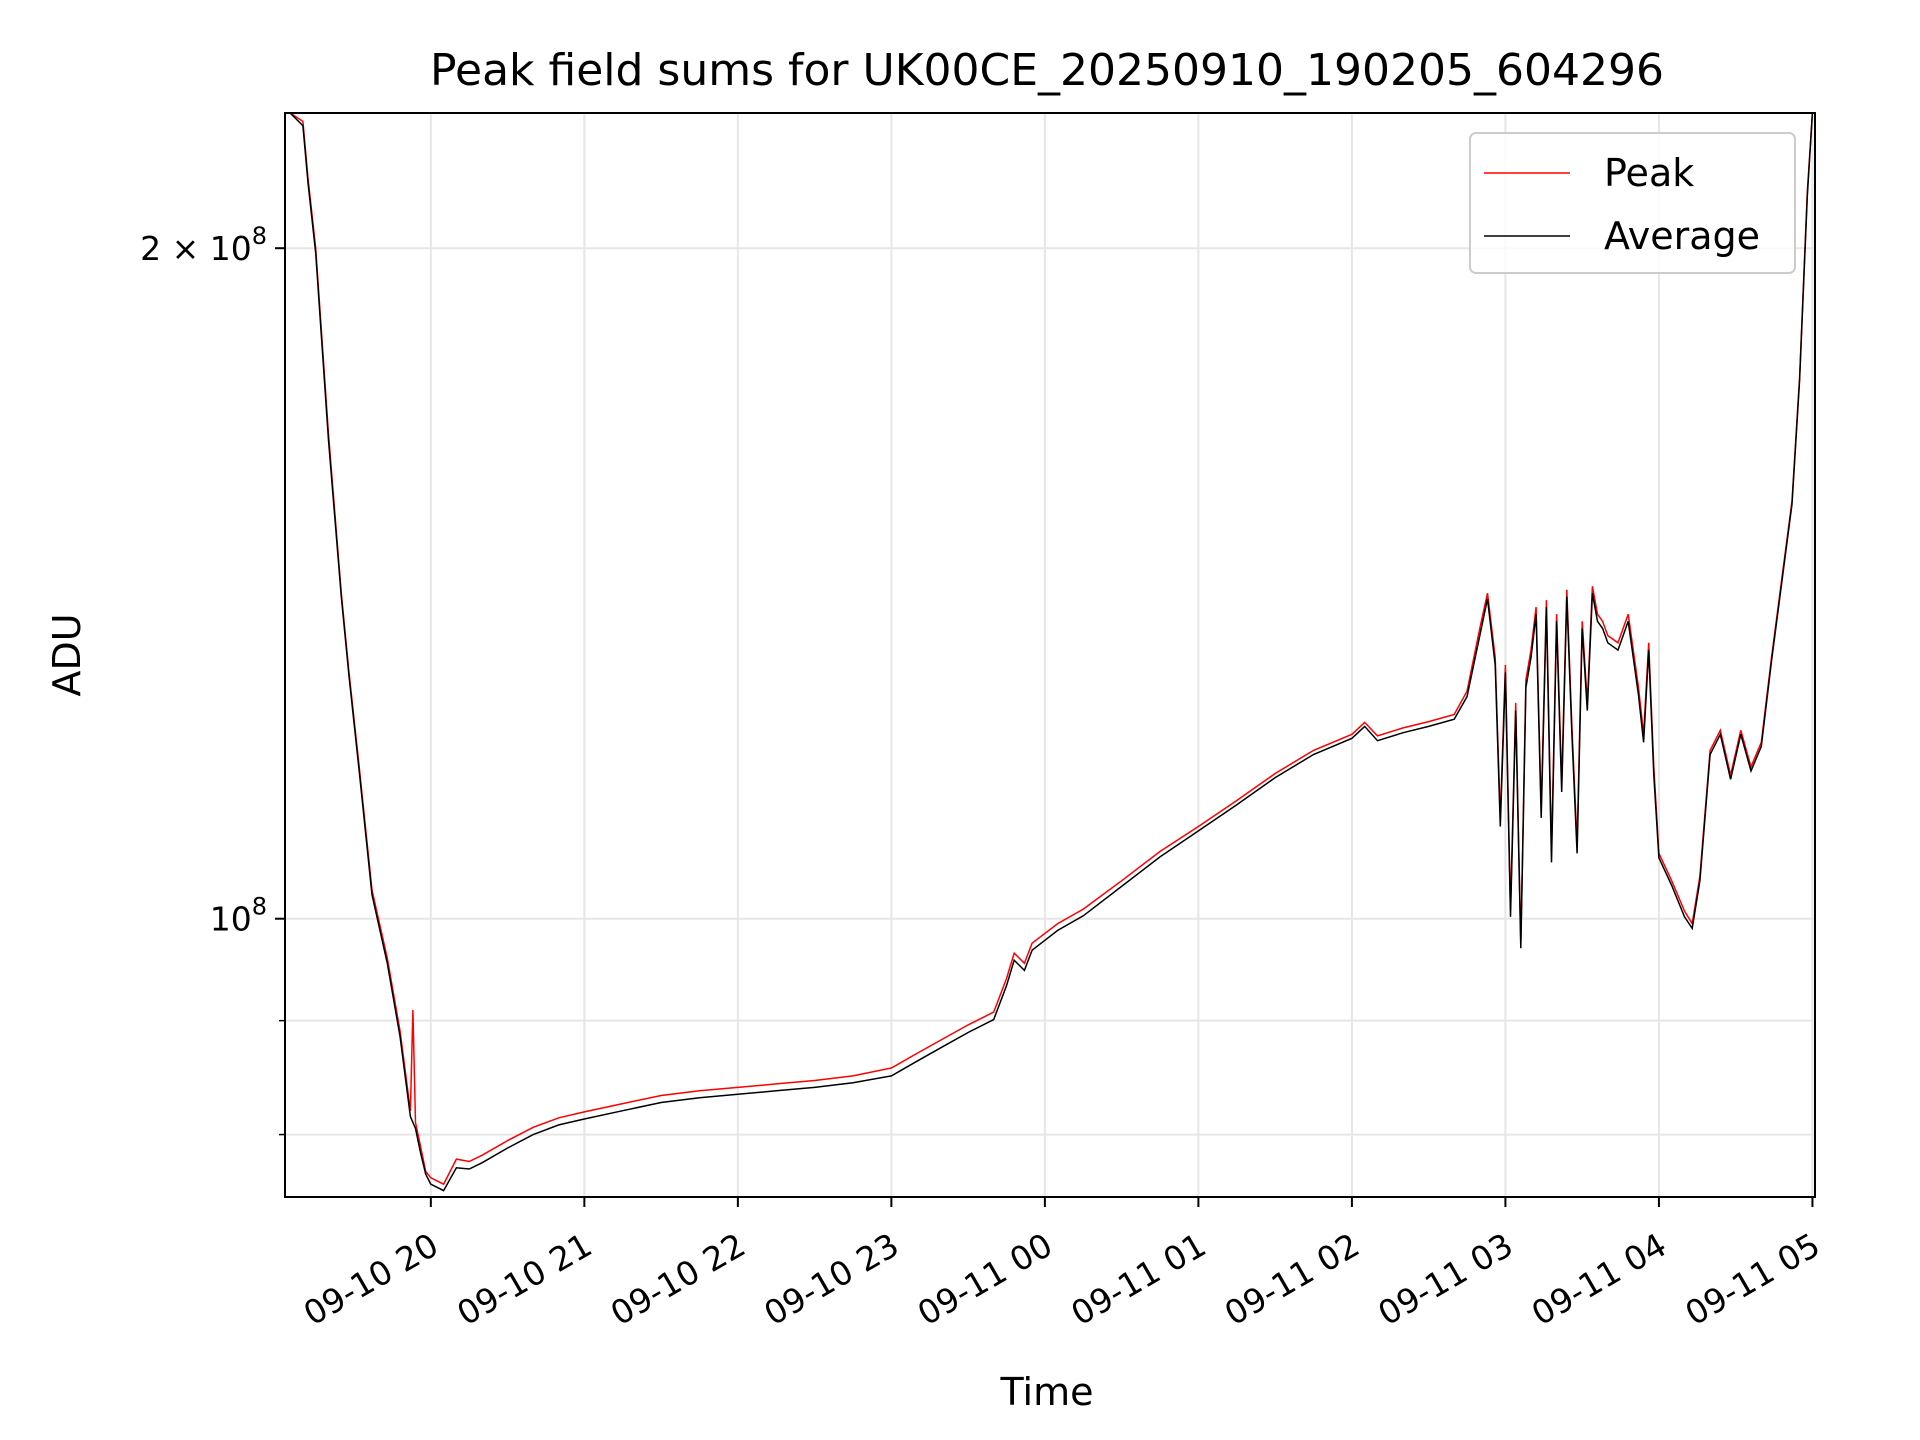  I want to click on y-tick-label: 108, so click(238, 916).